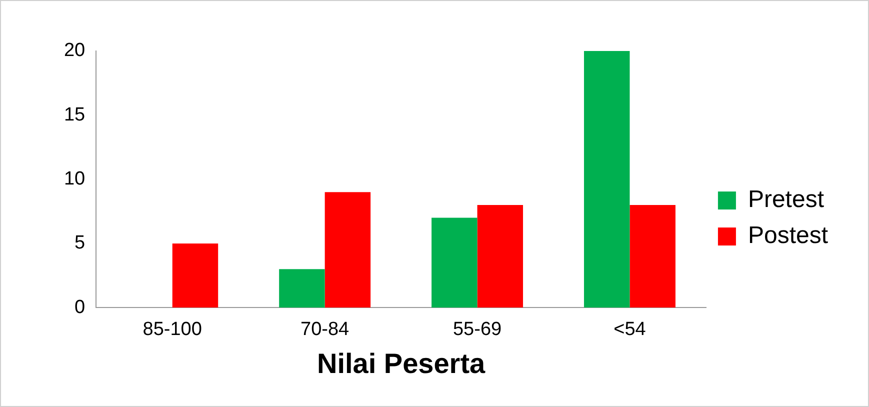 This screenshot has width=869, height=407. What do you see at coordinates (325, 329) in the screenshot?
I see `x-tick-label: 70-84` at bounding box center [325, 329].